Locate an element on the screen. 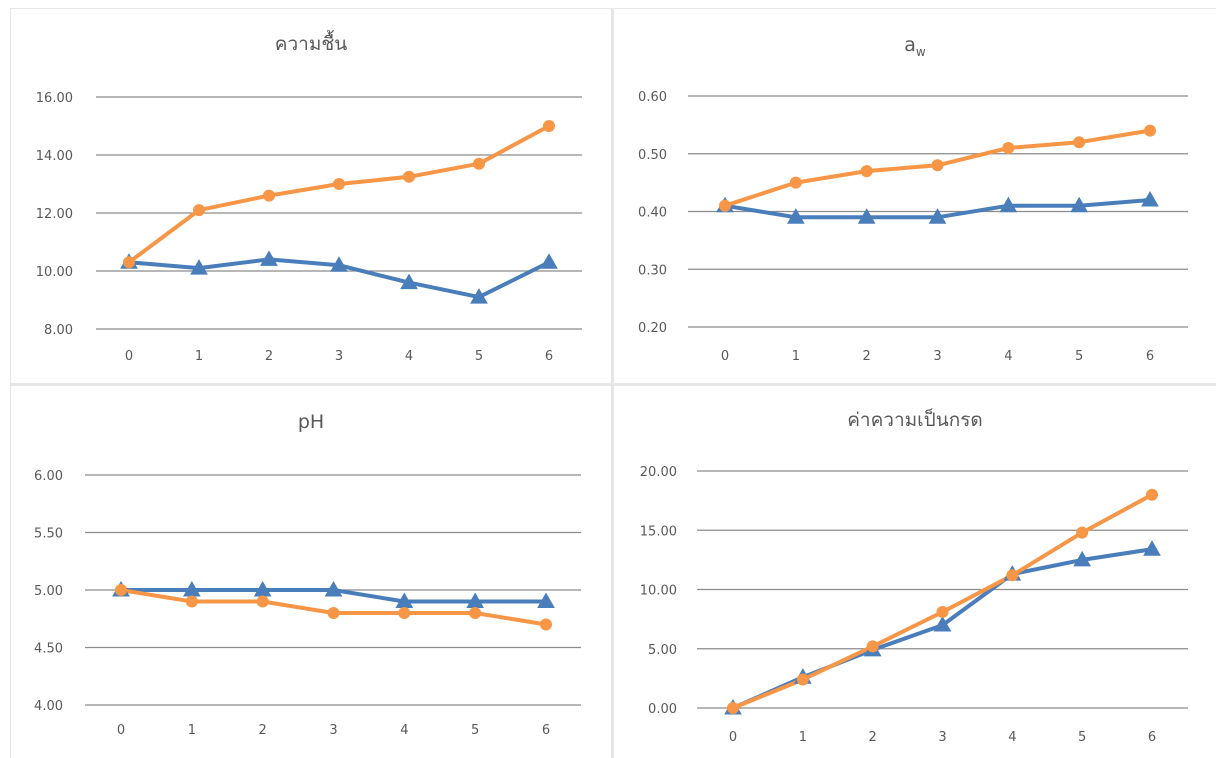 This screenshot has width=1216, height=758. chart-title-subscript: w is located at coordinates (921, 52).